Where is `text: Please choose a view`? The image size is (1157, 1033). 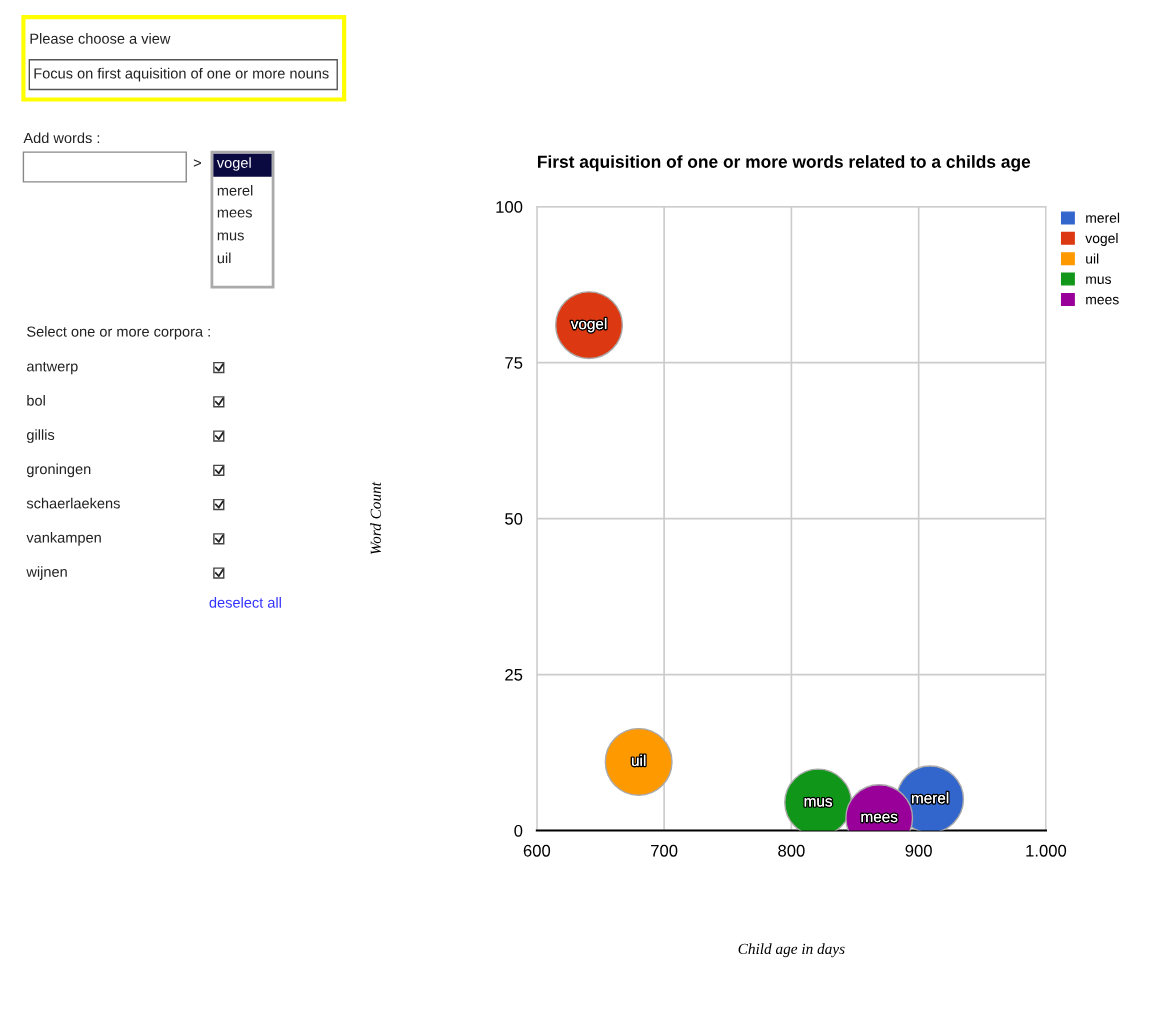
text: Please choose a view is located at coordinates (100, 38).